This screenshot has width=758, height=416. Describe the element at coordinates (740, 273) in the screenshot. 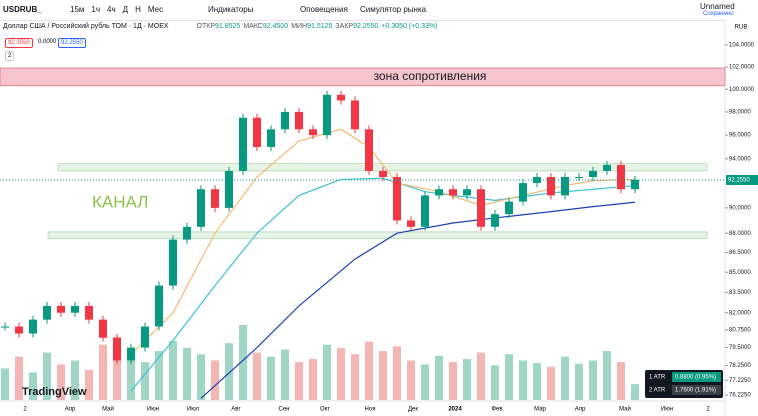

I see `y-tick-label: 85.0000` at that location.